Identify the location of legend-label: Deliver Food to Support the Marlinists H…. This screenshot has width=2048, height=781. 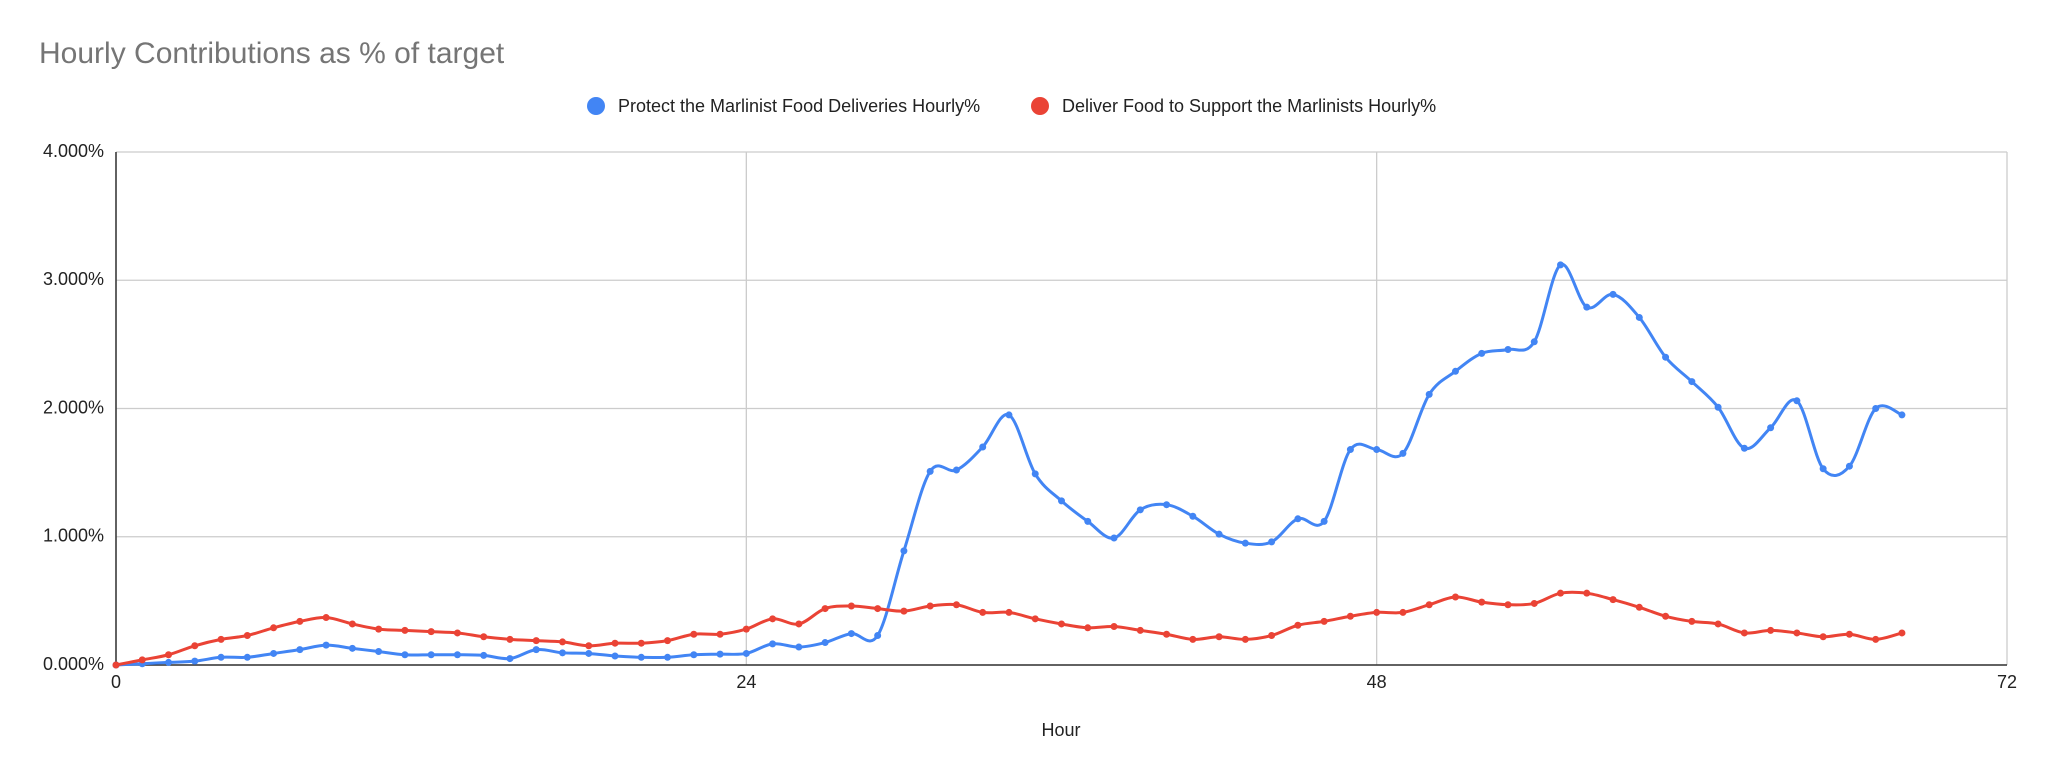
(1249, 106).